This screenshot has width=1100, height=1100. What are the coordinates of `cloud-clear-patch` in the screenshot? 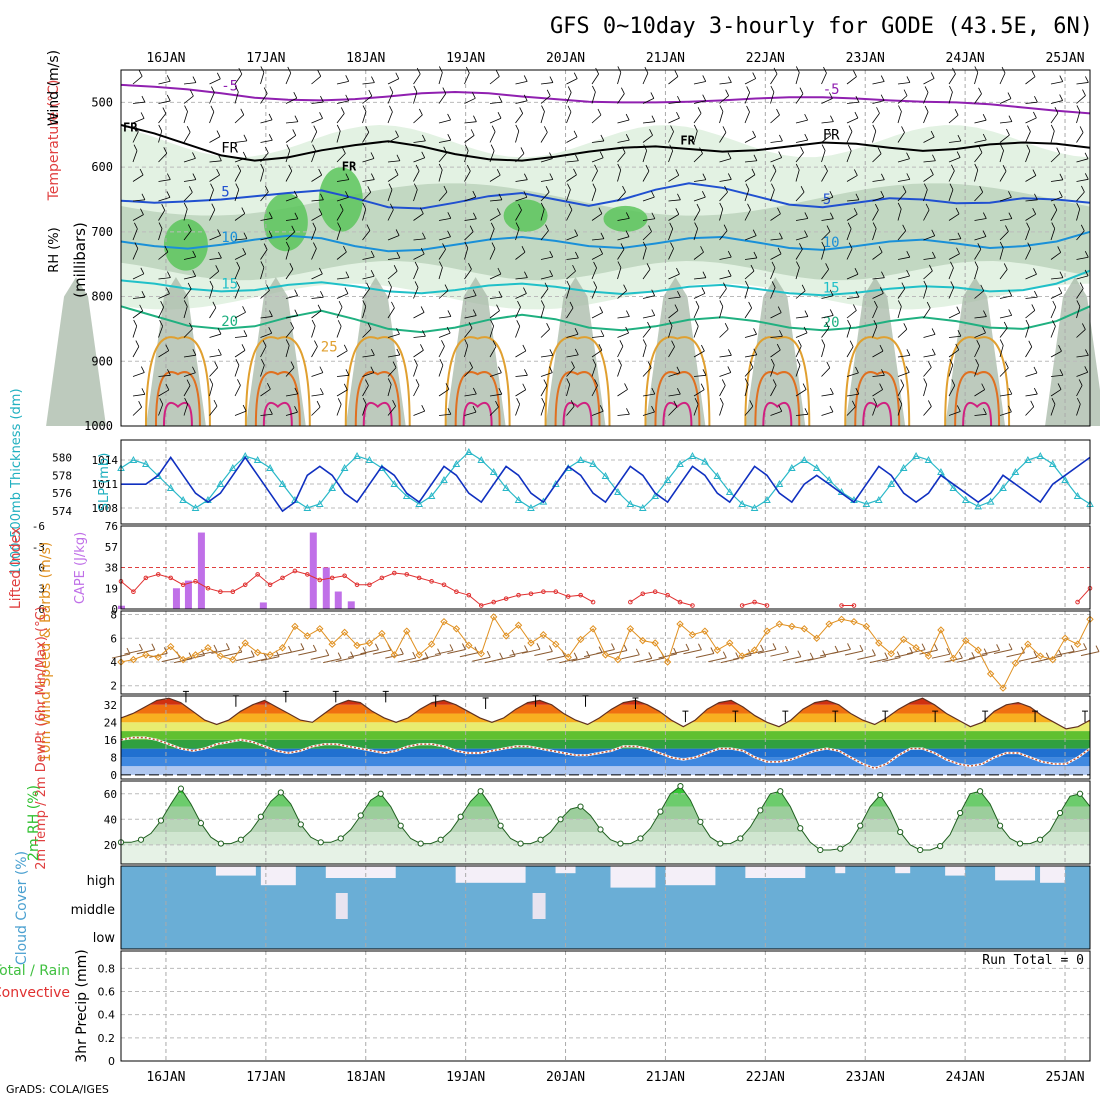 It's located at (1015, 873).